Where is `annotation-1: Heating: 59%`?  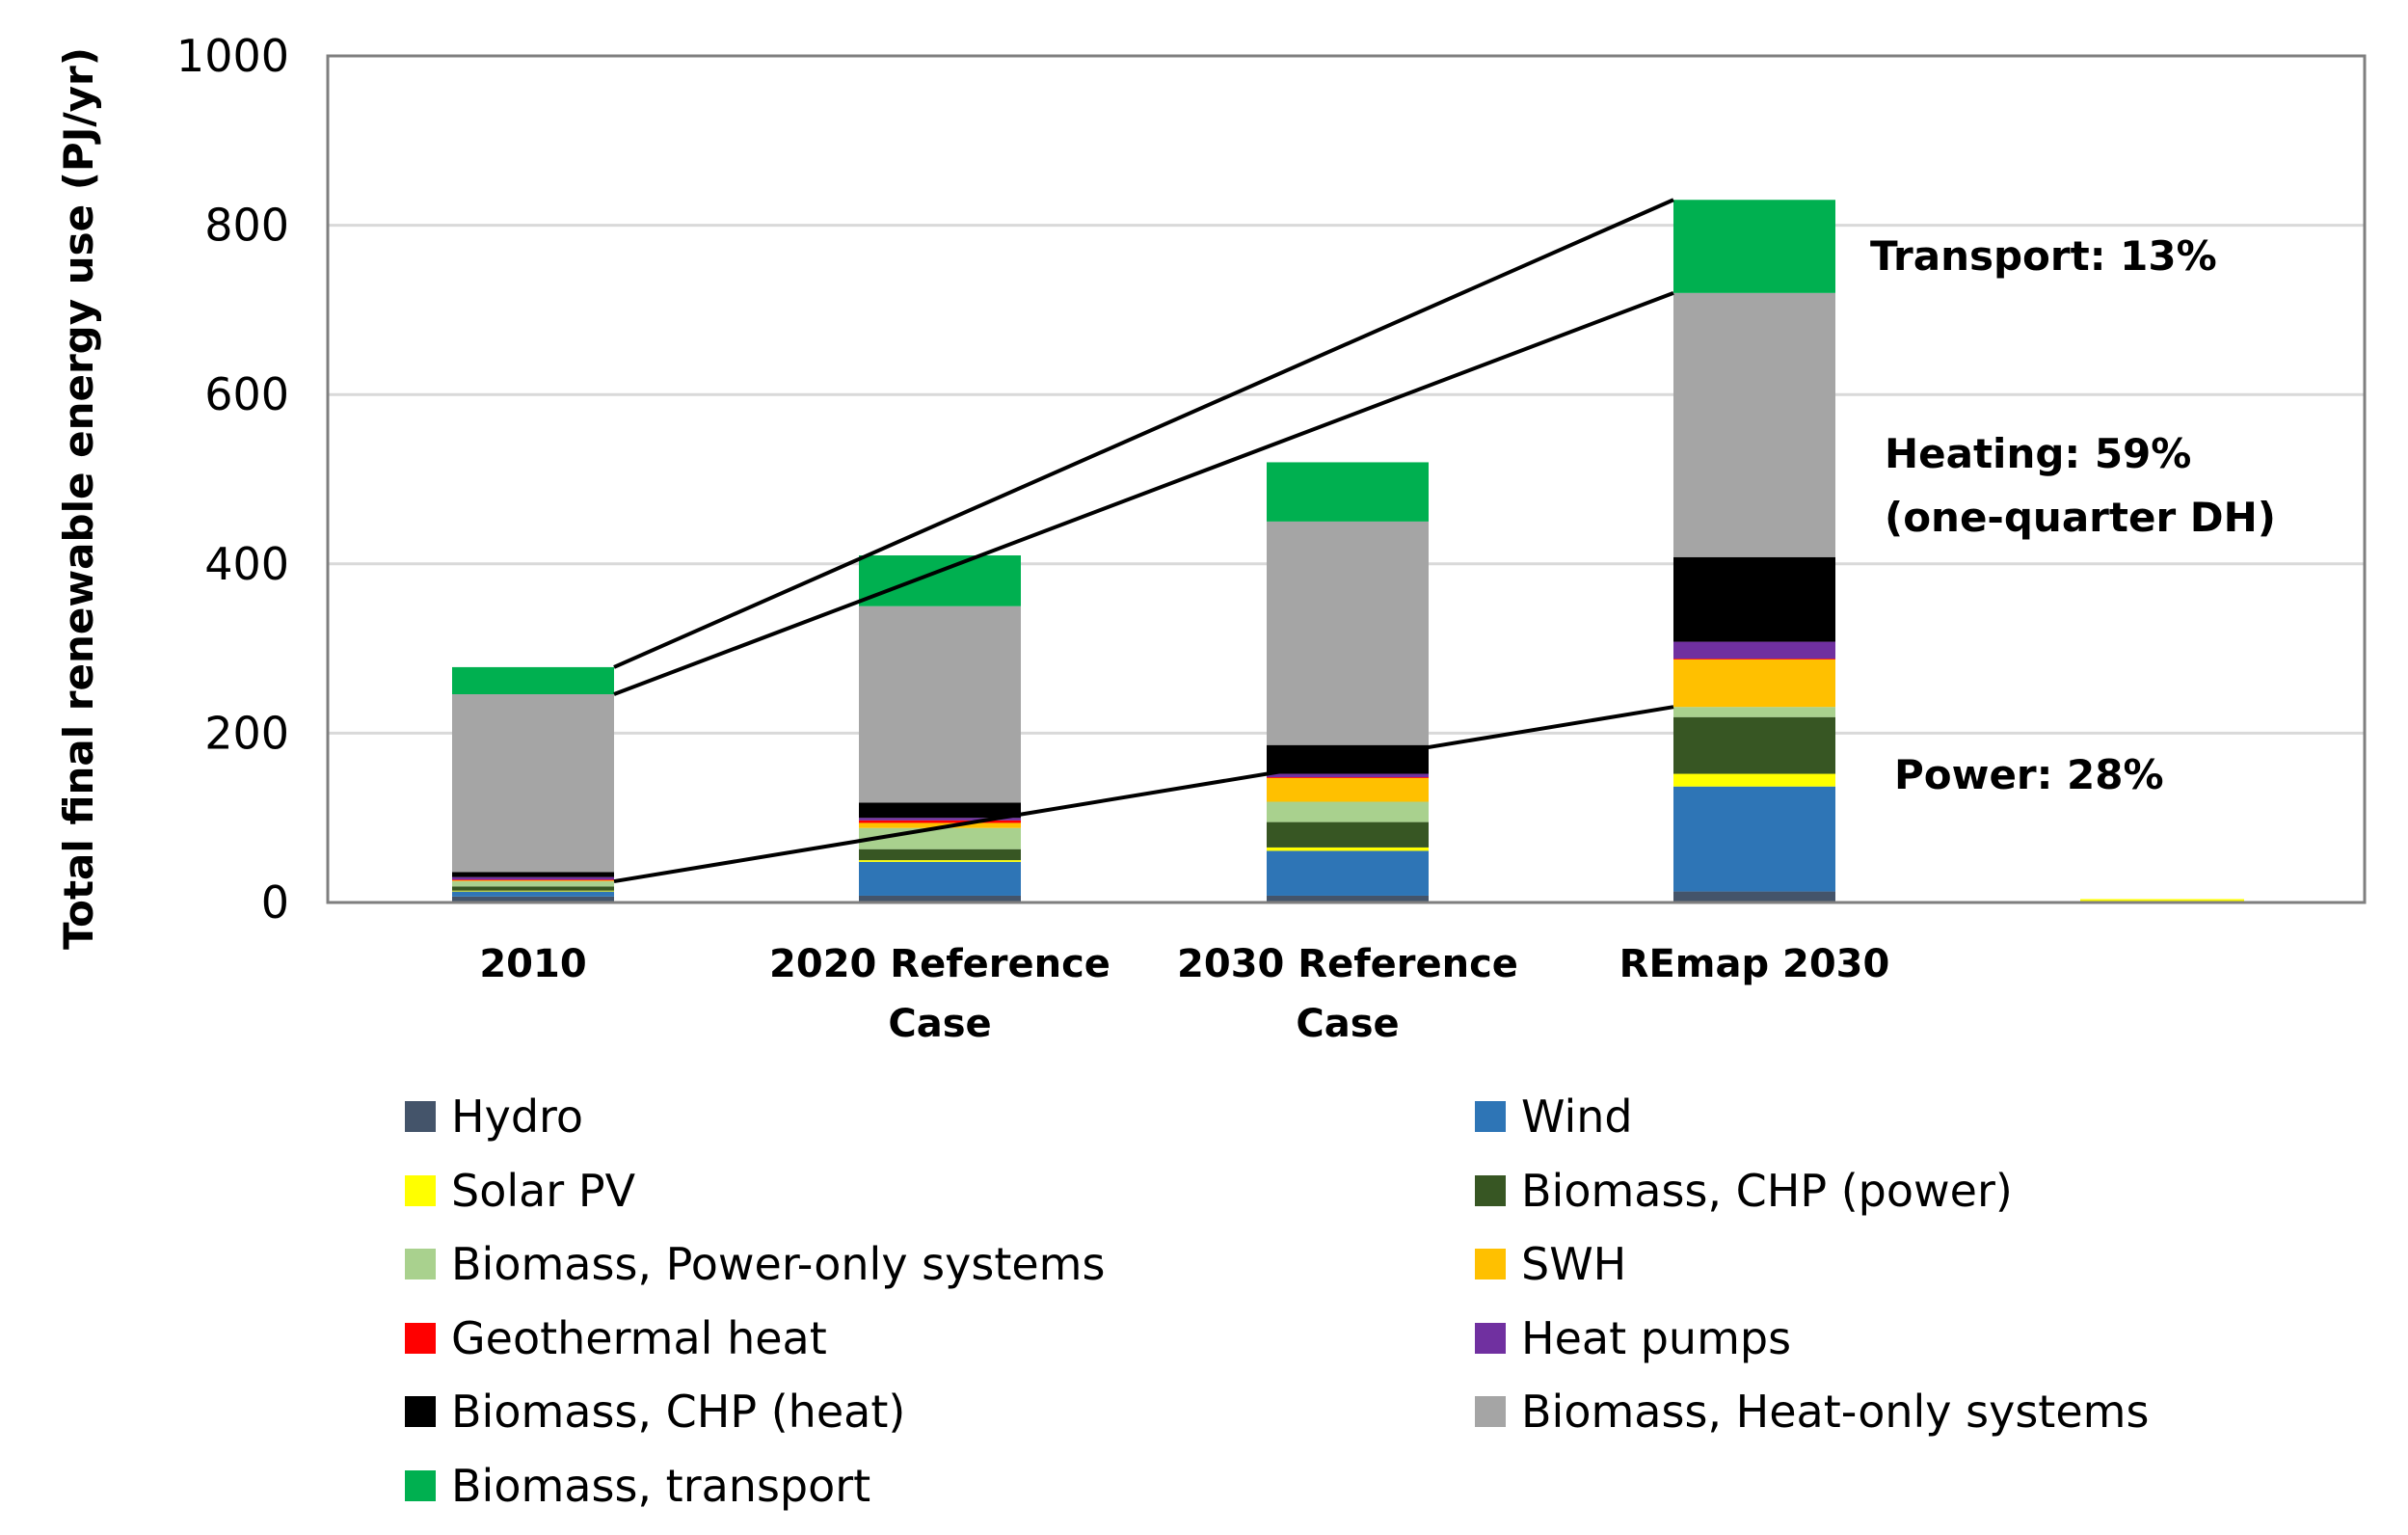 annotation-1: Heating: 59% is located at coordinates (2038, 453).